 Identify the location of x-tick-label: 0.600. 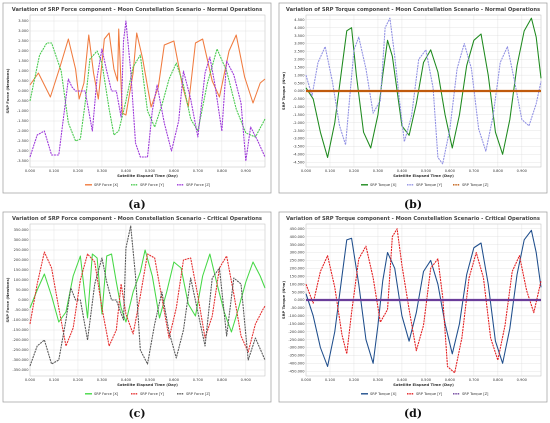
(450, 380).